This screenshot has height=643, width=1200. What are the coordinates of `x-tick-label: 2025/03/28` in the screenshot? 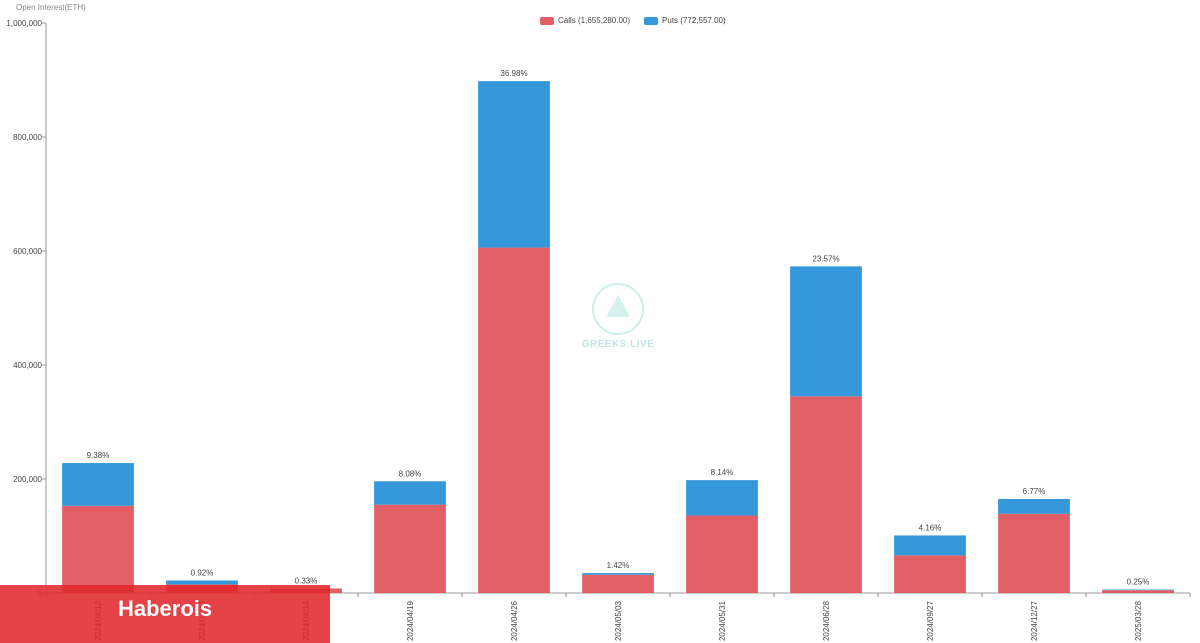 It's located at (1138, 620).